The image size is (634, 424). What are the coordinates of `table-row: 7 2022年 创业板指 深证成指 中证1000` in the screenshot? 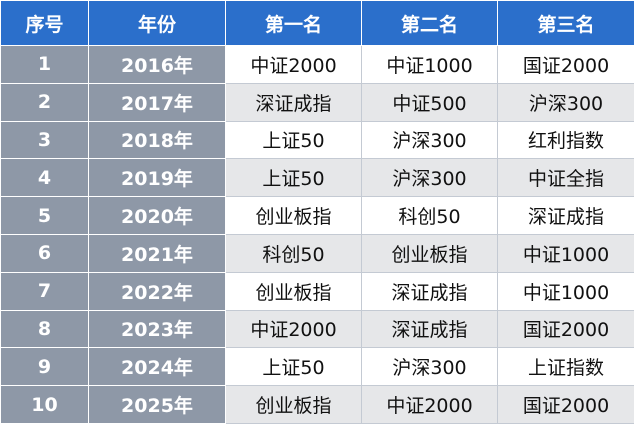 It's located at (317, 291).